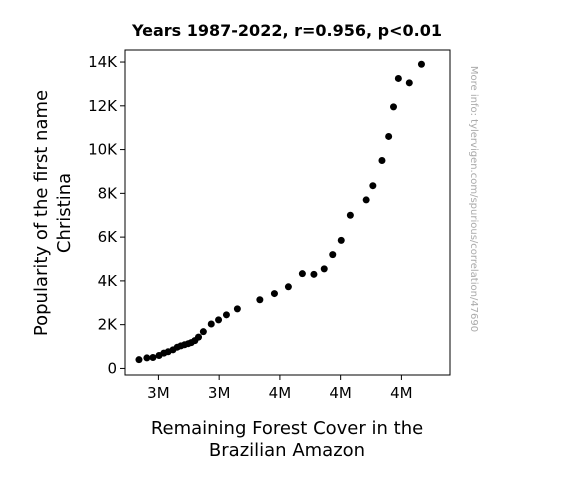 This screenshot has width=575, height=500. I want to click on y-tick-label: 6K, so click(108, 237).